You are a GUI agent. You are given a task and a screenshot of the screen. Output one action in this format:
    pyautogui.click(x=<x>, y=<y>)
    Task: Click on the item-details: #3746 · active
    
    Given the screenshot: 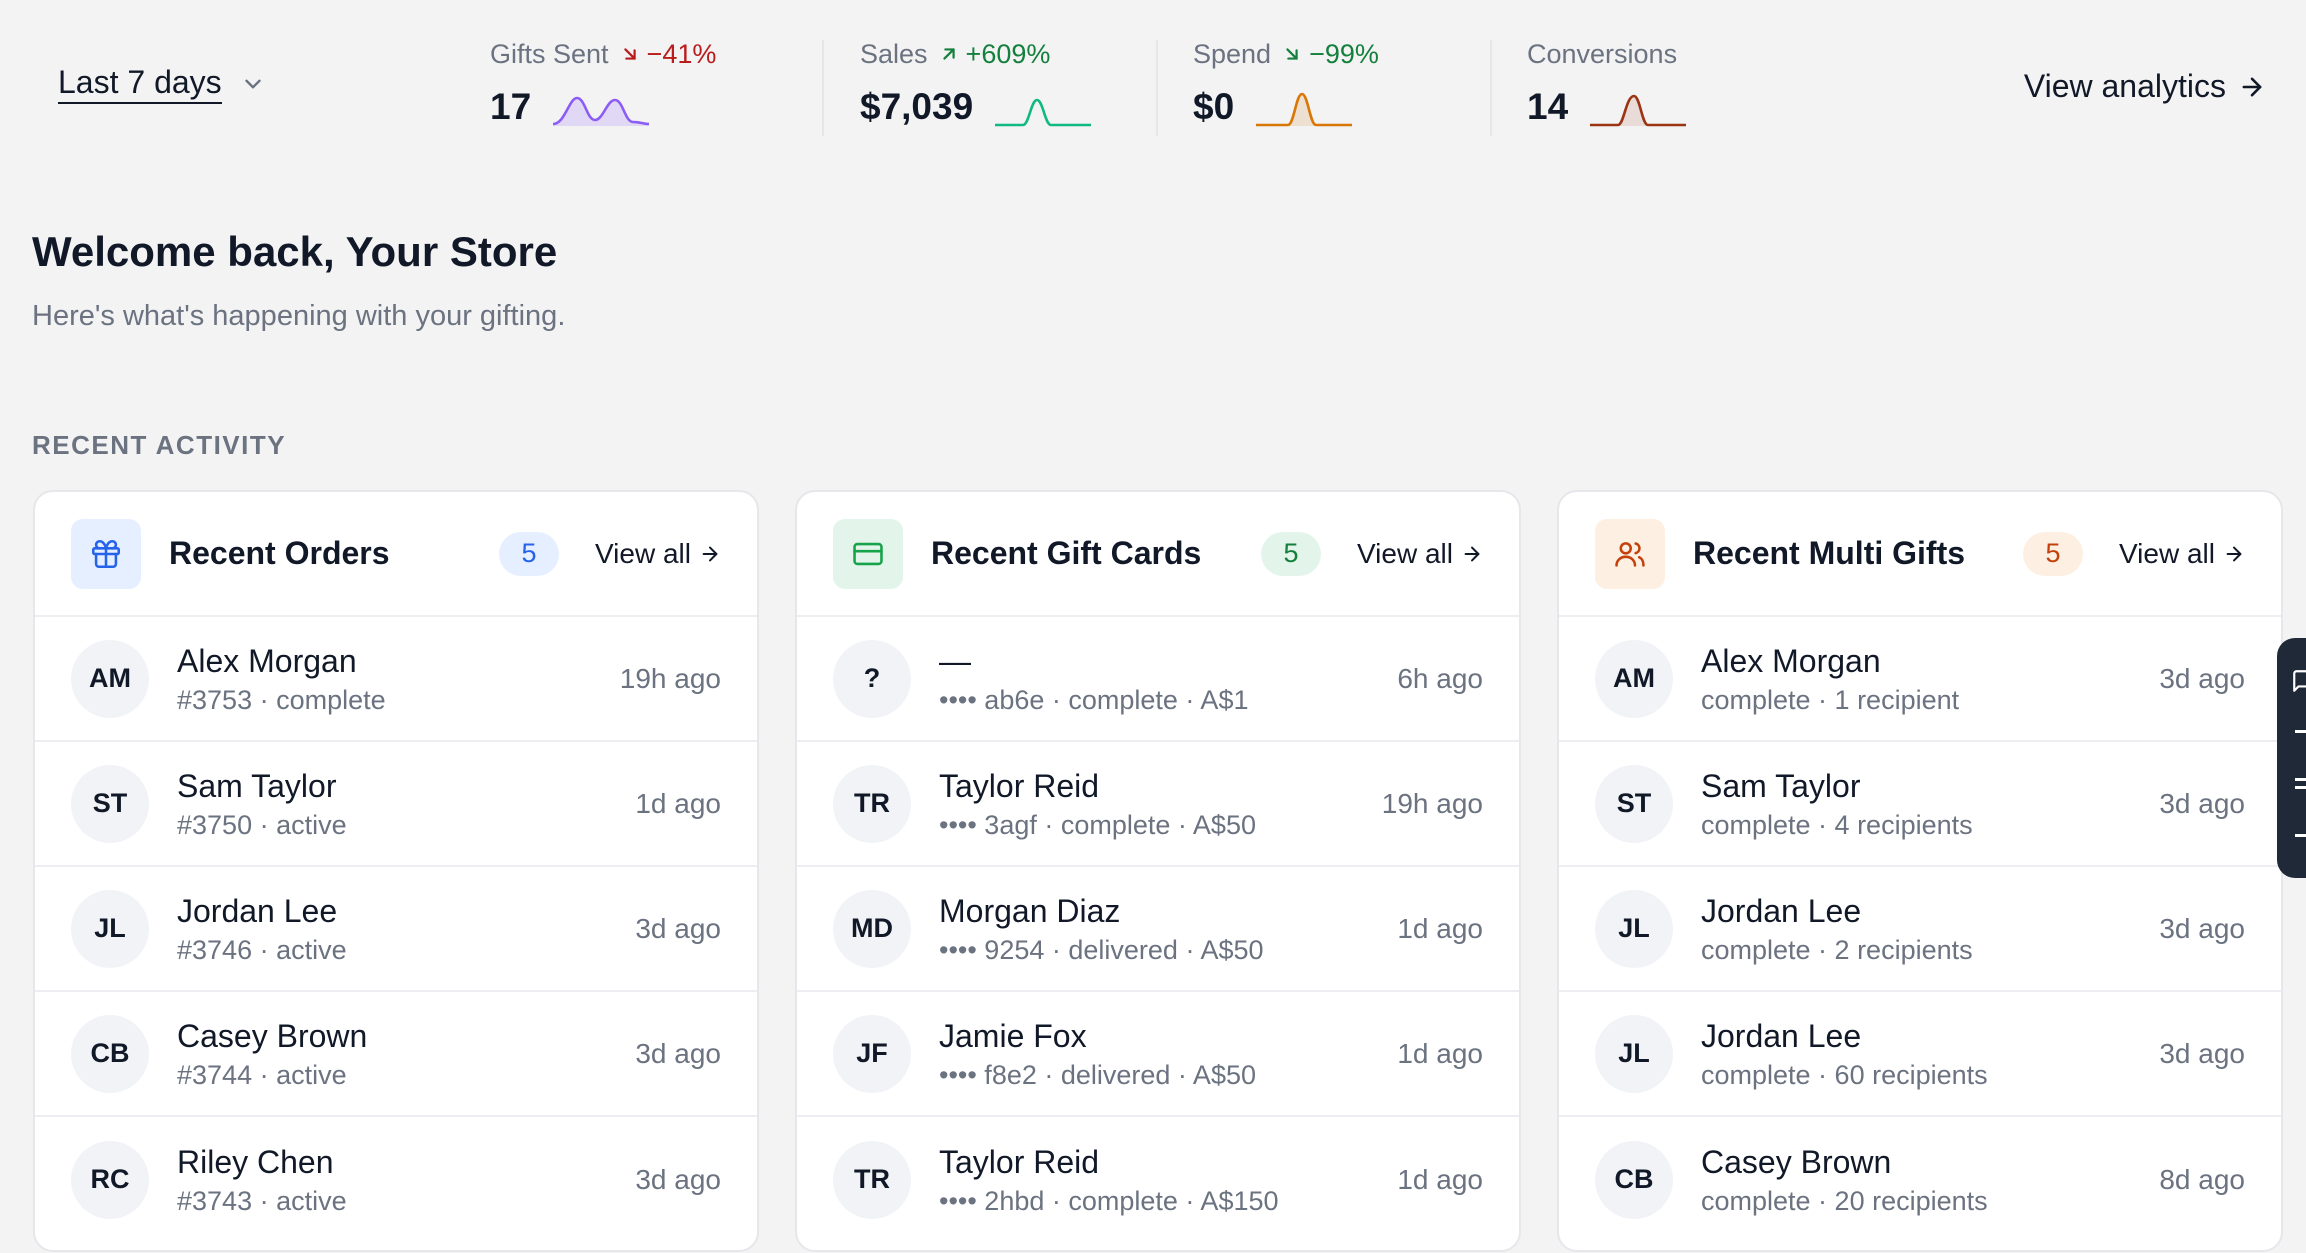 What is the action you would take?
    pyautogui.click(x=262, y=949)
    